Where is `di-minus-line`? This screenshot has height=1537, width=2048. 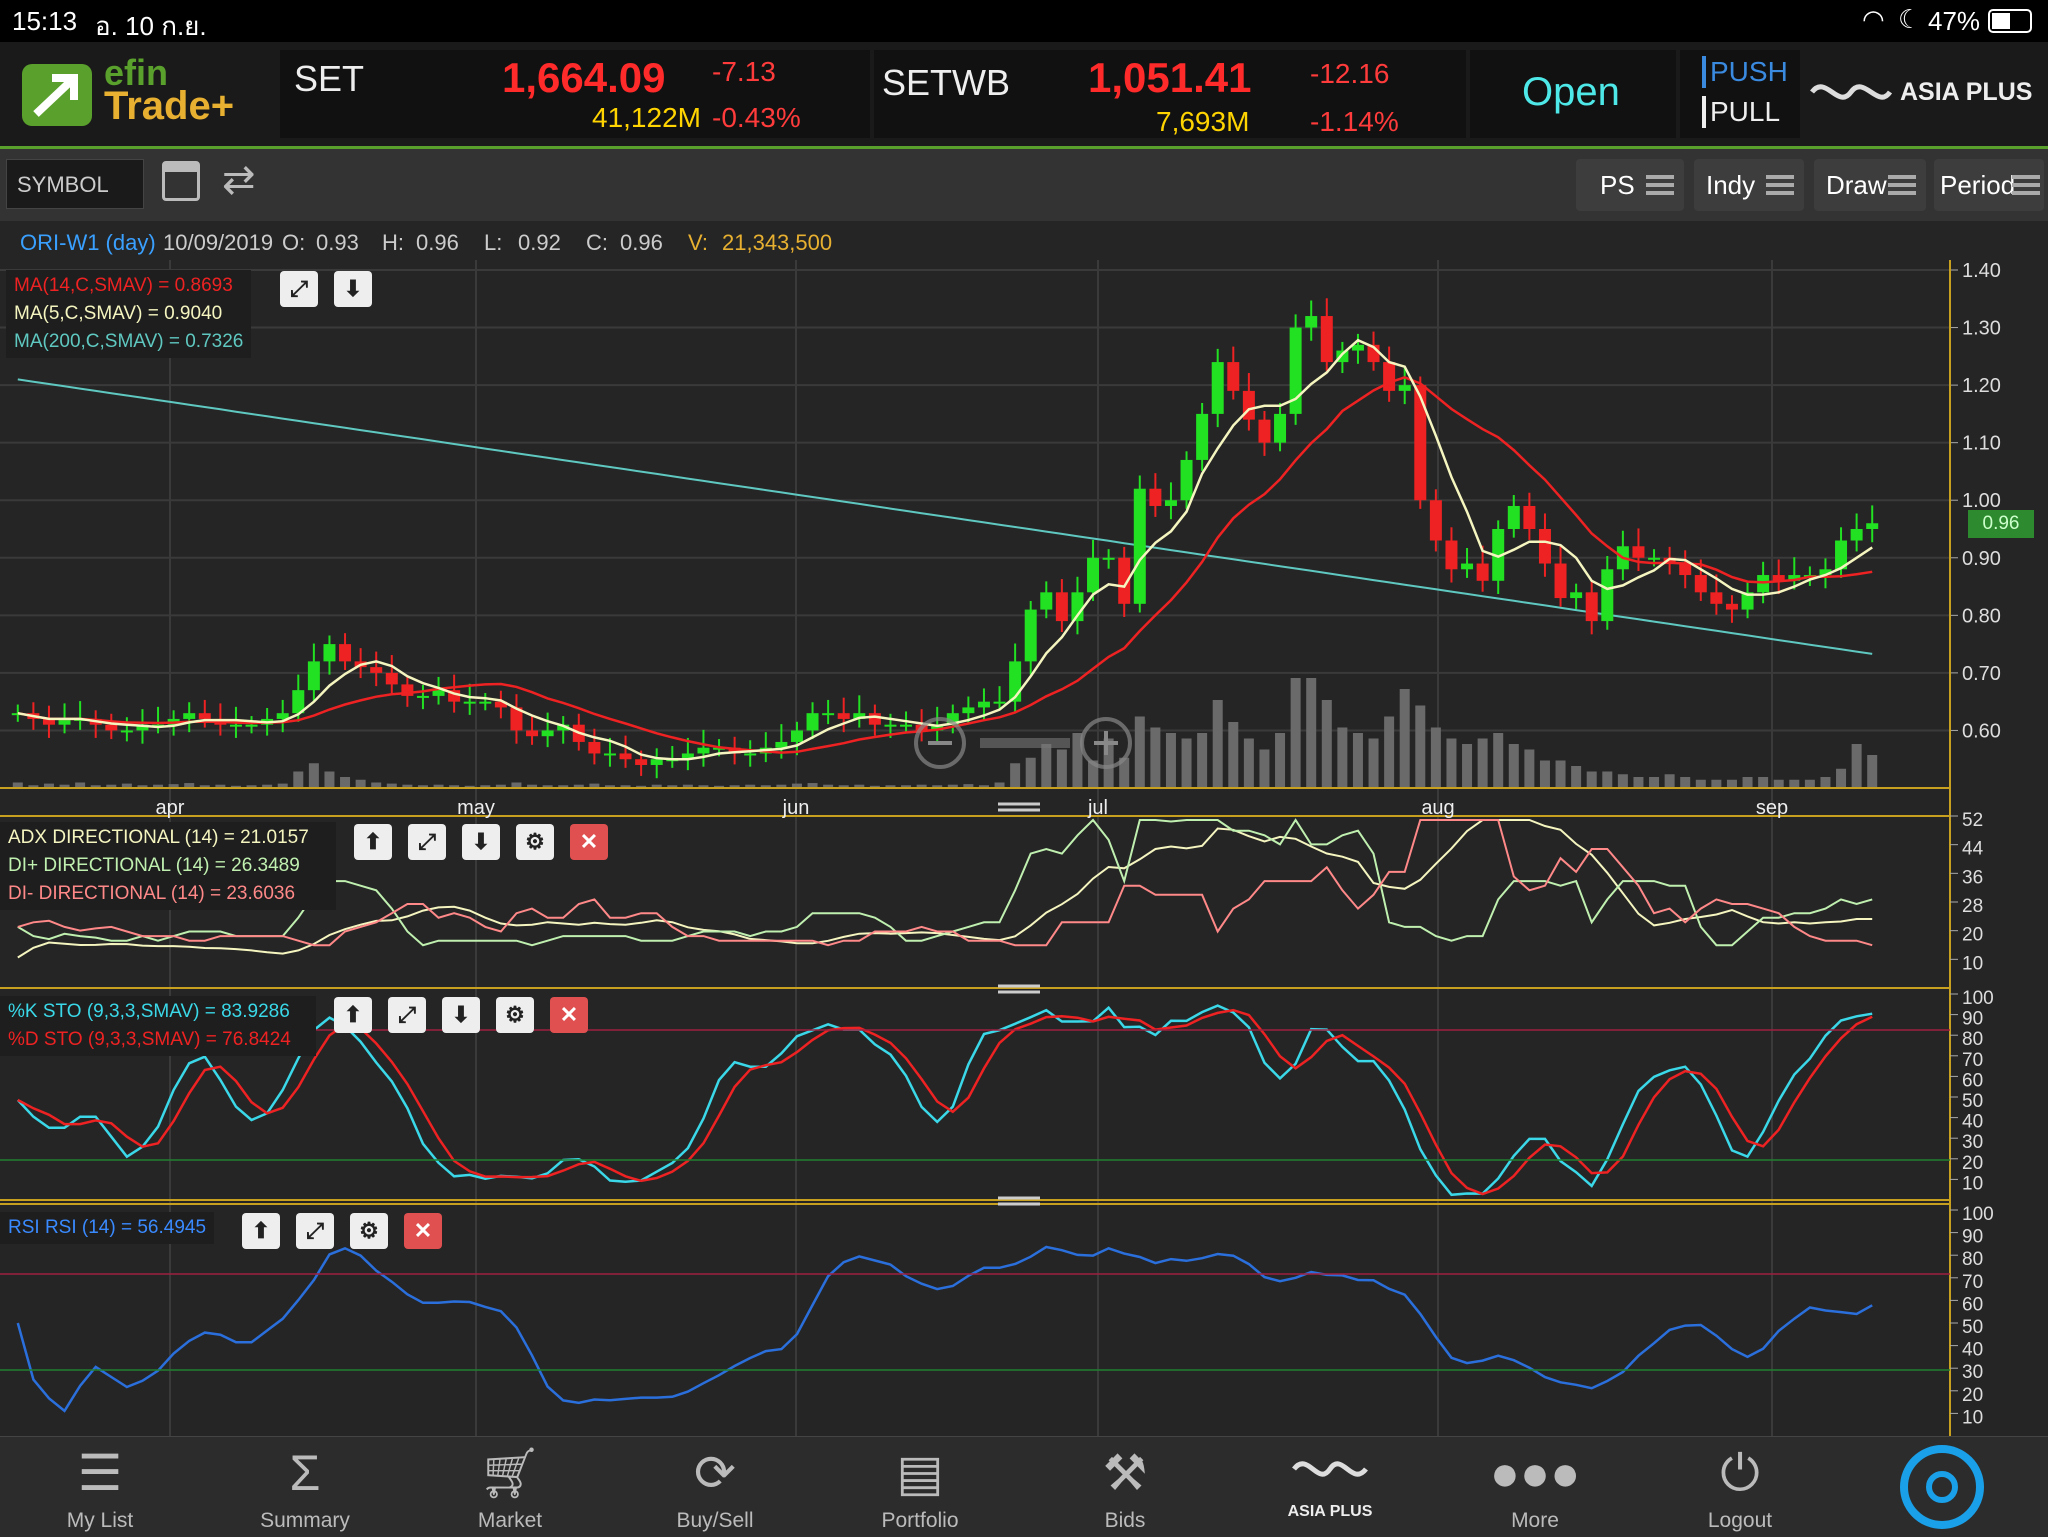
di-minus-line is located at coordinates (945, 883).